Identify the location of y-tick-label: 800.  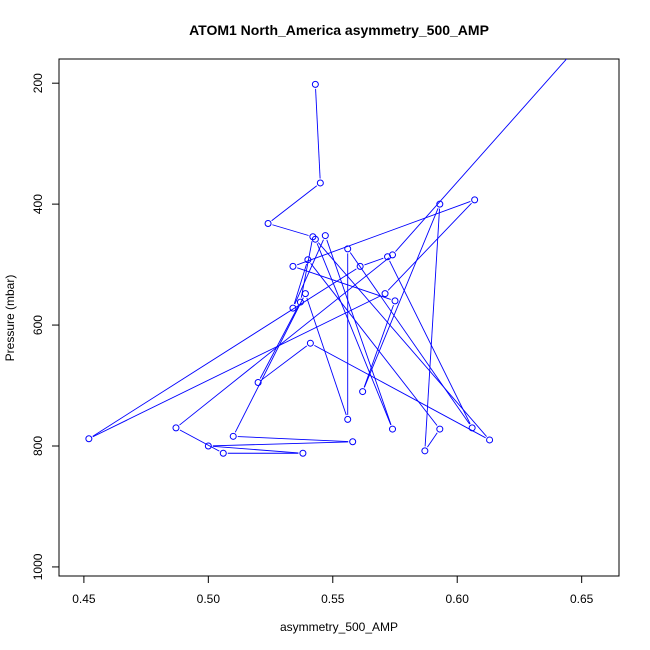
(38, 446).